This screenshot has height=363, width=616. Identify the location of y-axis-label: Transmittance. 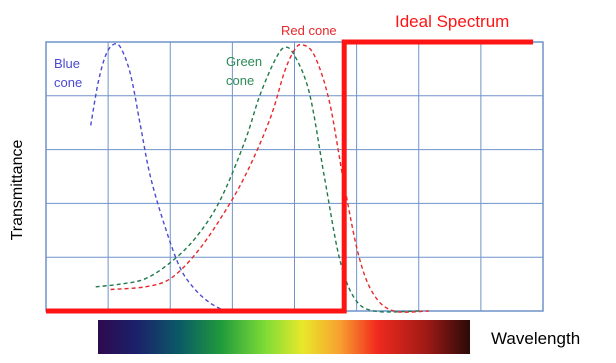
(17, 190).